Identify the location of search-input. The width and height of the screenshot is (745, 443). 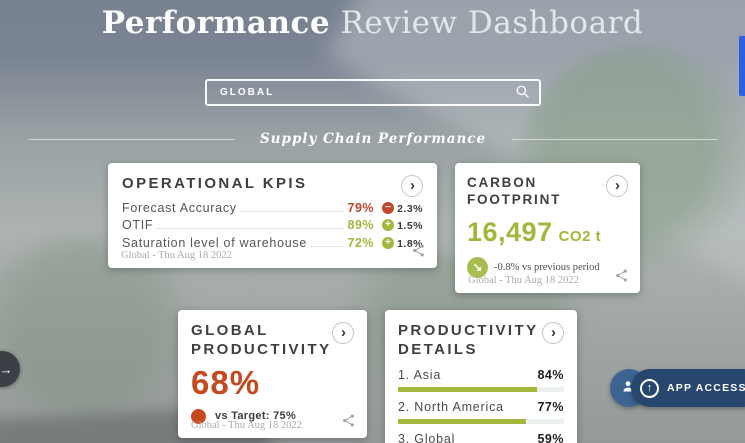
(361, 92).